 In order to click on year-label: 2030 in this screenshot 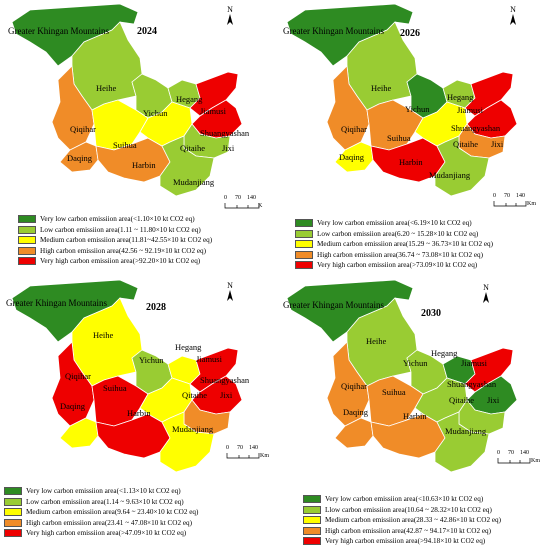, I will do `click(431, 313)`.